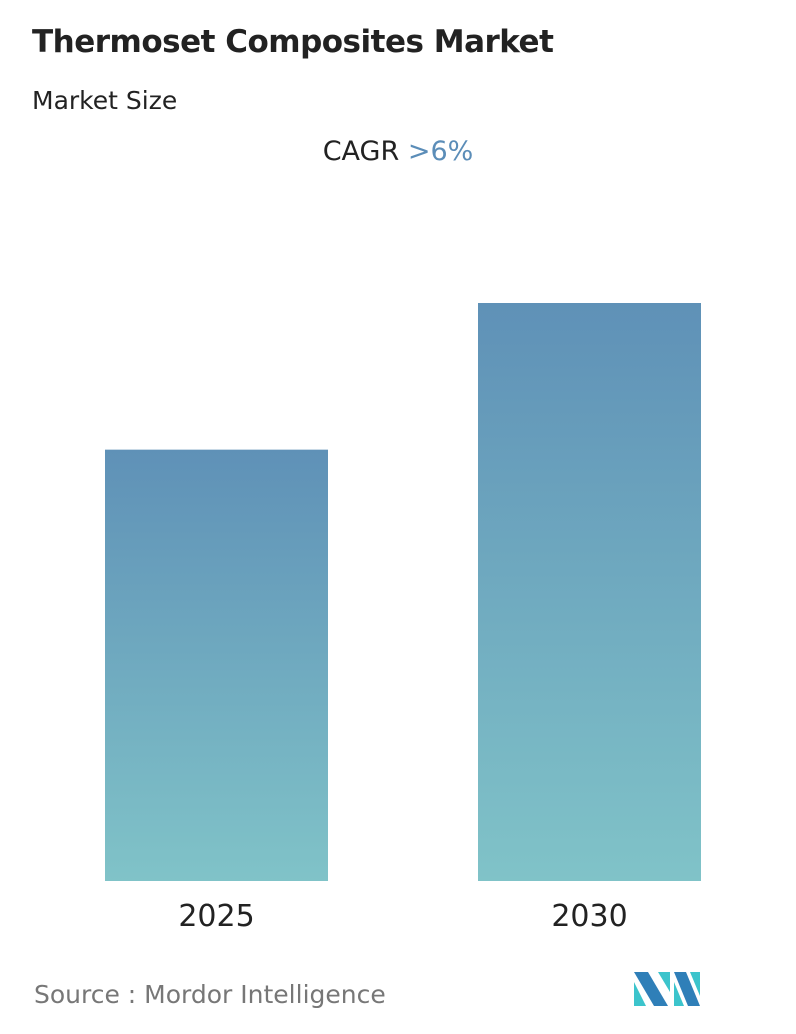 This screenshot has width=796, height=1034. Describe the element at coordinates (293, 42) in the screenshot. I see `chart-title: Thermoset Composites Market` at that location.